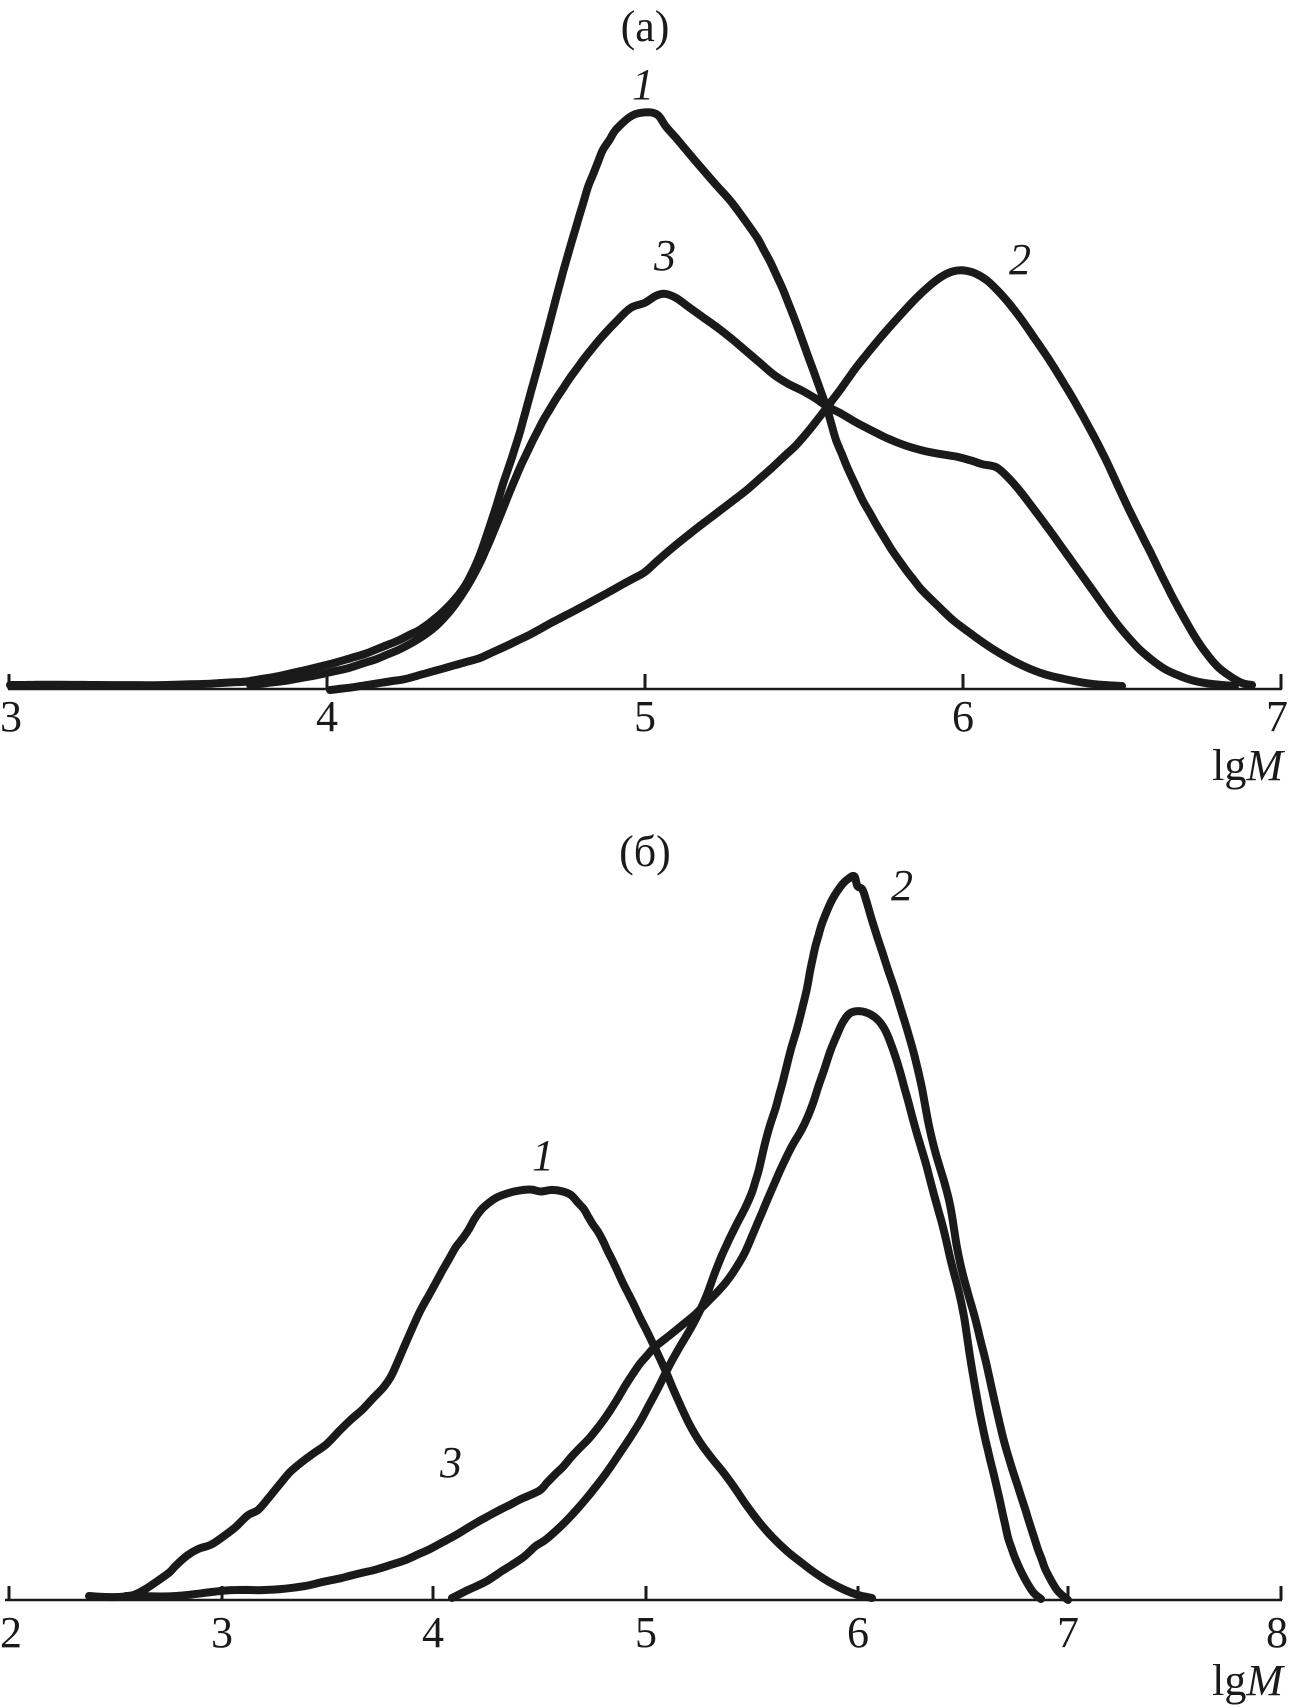  What do you see at coordinates (645, 851) in the screenshot?
I see `svg-text: (б)` at bounding box center [645, 851].